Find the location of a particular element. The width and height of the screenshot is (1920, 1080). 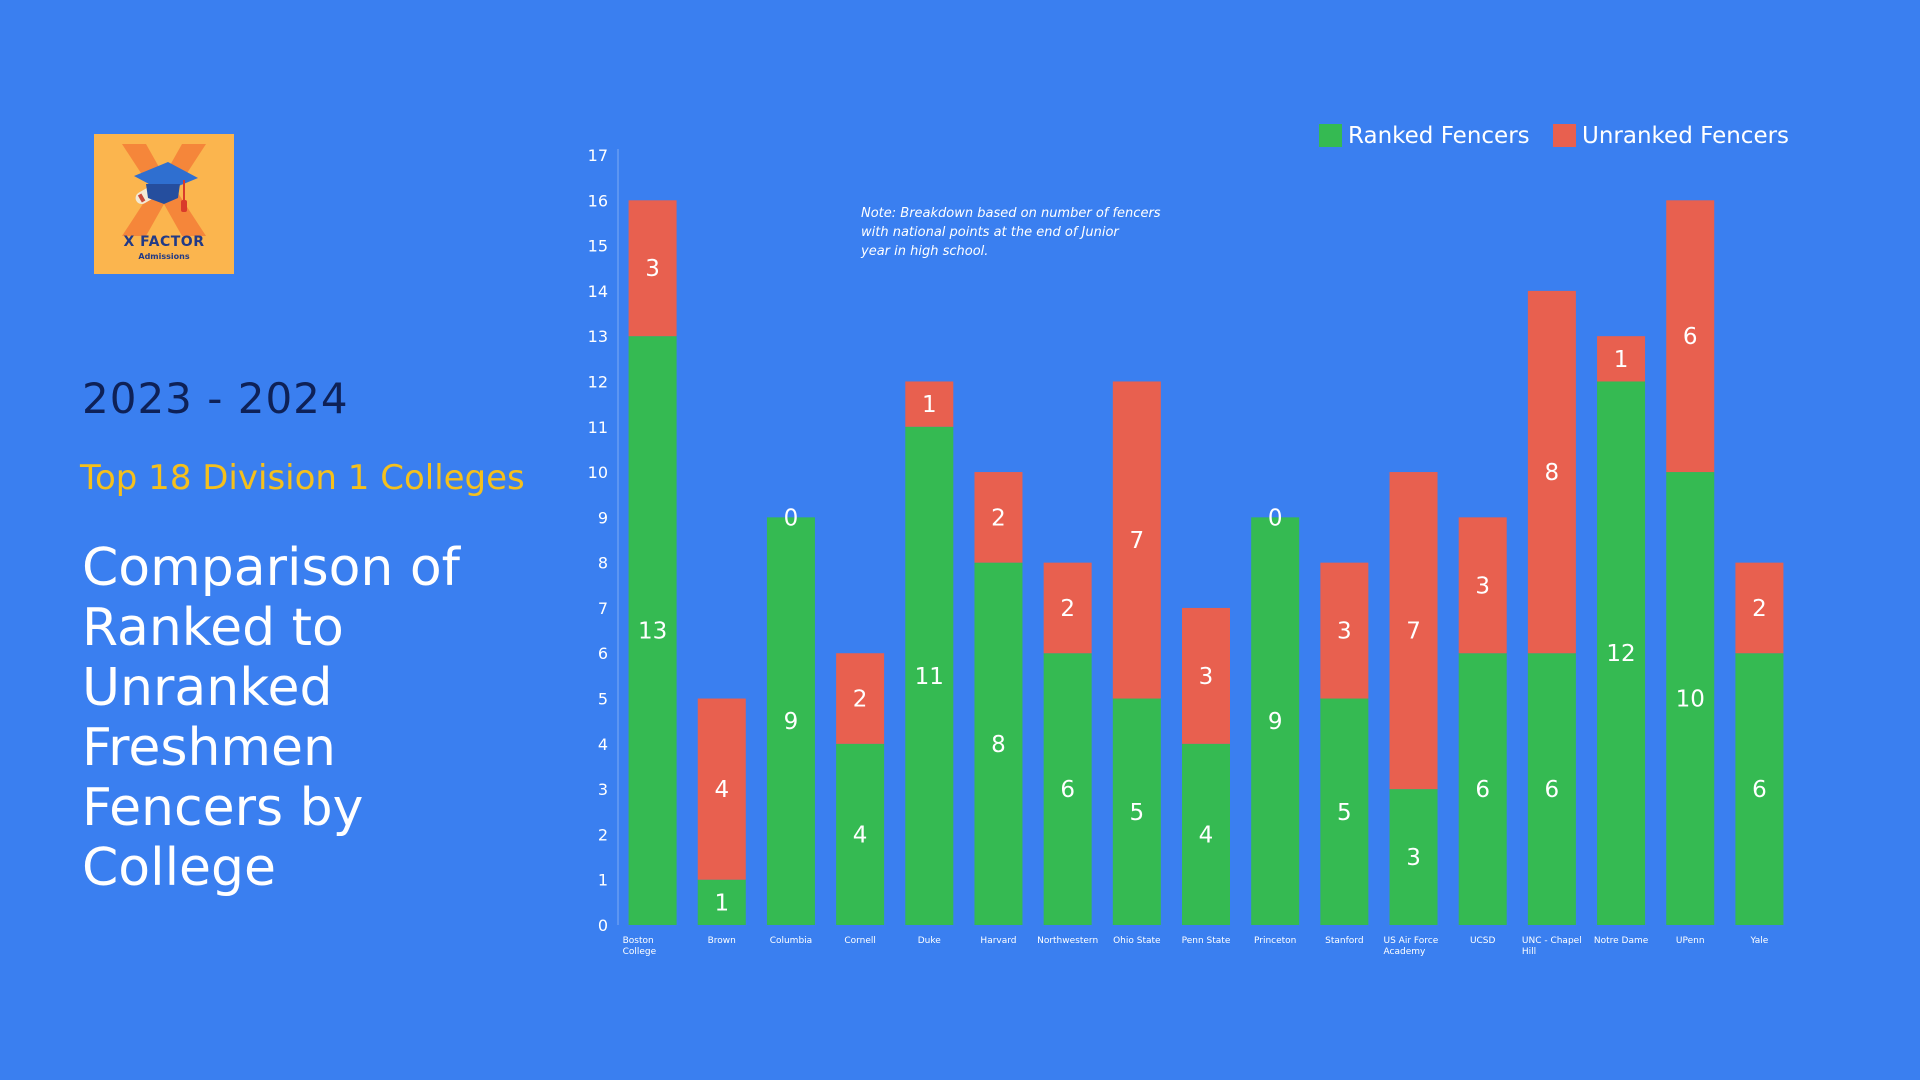

y-tick-label: 13 is located at coordinates (598, 336).